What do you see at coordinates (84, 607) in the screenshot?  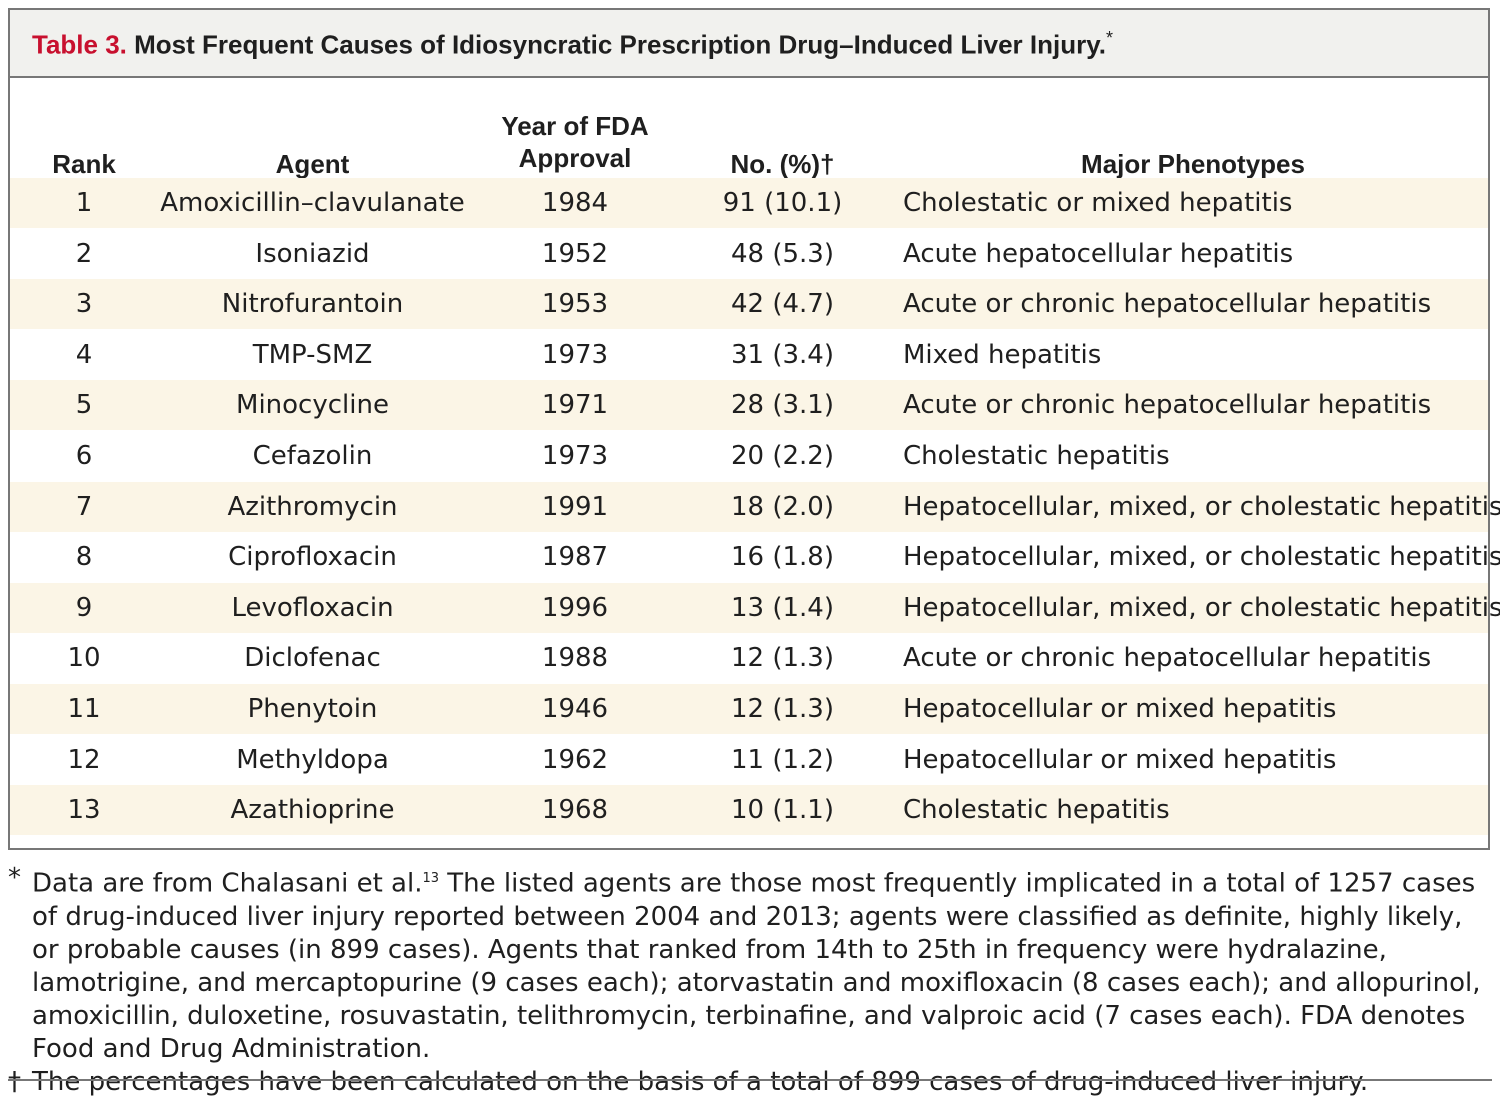 I see `rank-cell: 9` at bounding box center [84, 607].